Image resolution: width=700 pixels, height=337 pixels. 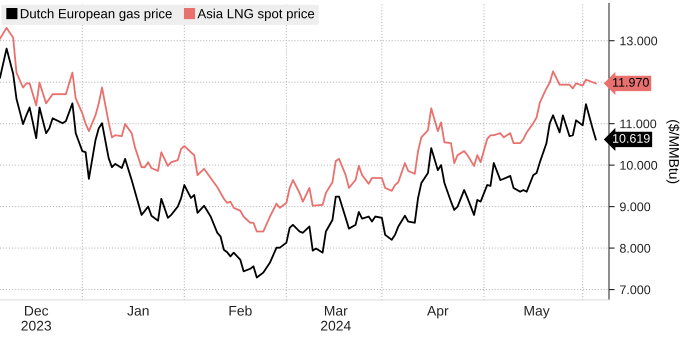 I want to click on x-tick-label: Feb, so click(x=240, y=310).